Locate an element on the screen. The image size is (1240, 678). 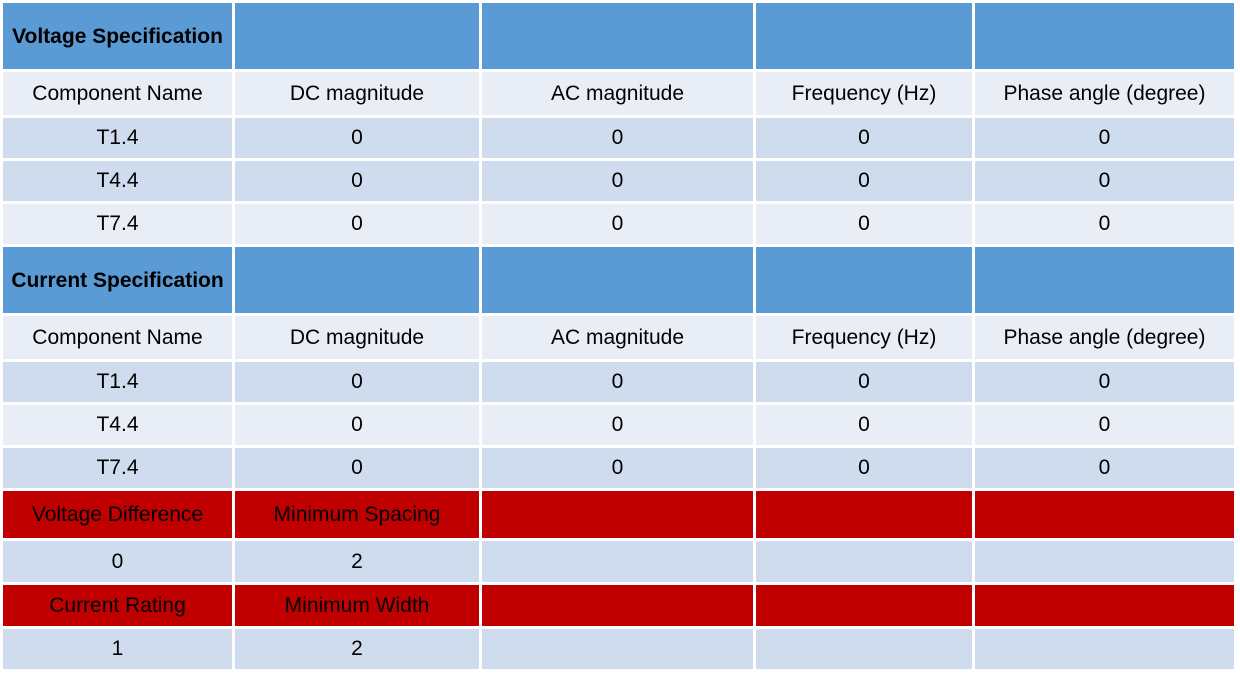
voltage-section-title: Voltage Specification is located at coordinates (117, 36).